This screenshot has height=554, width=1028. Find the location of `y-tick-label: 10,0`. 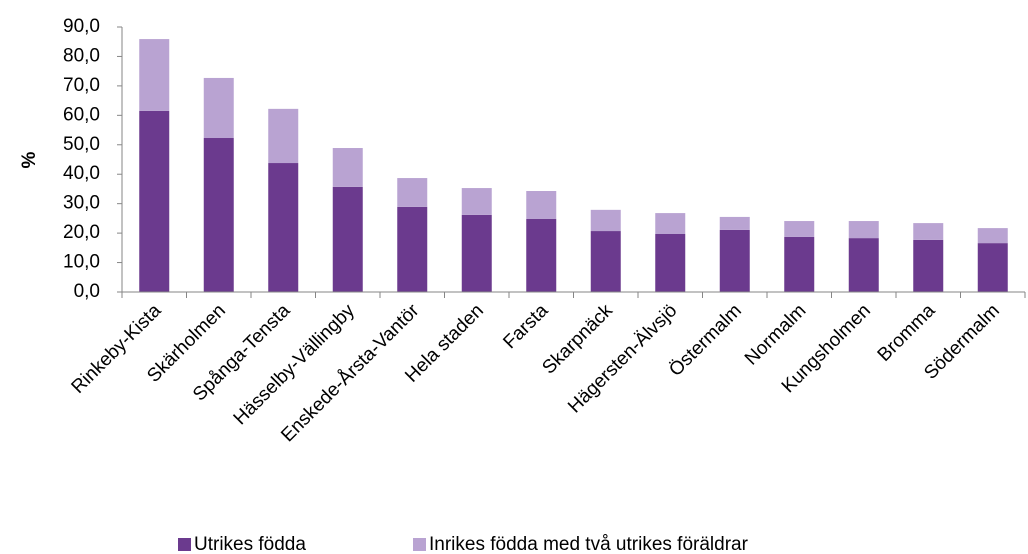

y-tick-label: 10,0 is located at coordinates (81, 262).